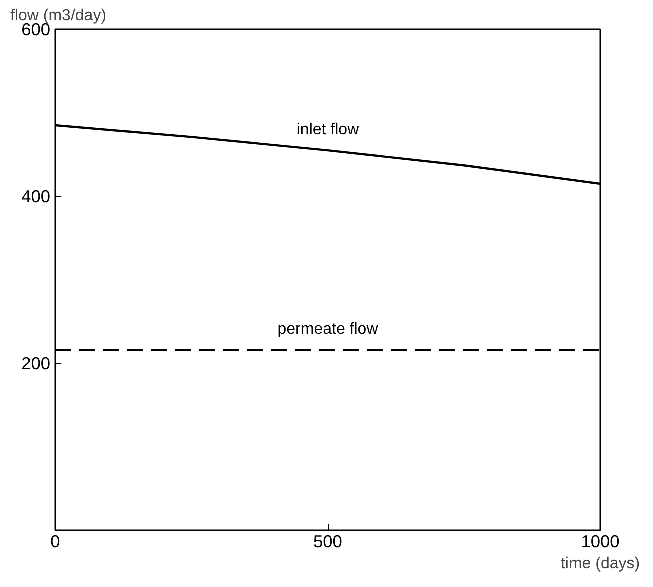 This screenshot has height=587, width=653. Describe the element at coordinates (600, 564) in the screenshot. I see `x-axis-title: time (days)` at that location.